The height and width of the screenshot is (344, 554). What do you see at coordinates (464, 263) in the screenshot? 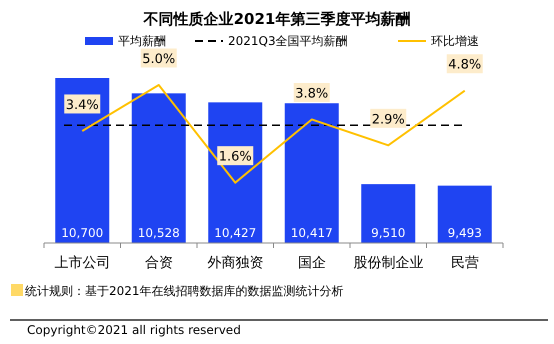
I see `x-tick-label: 民营` at bounding box center [464, 263].